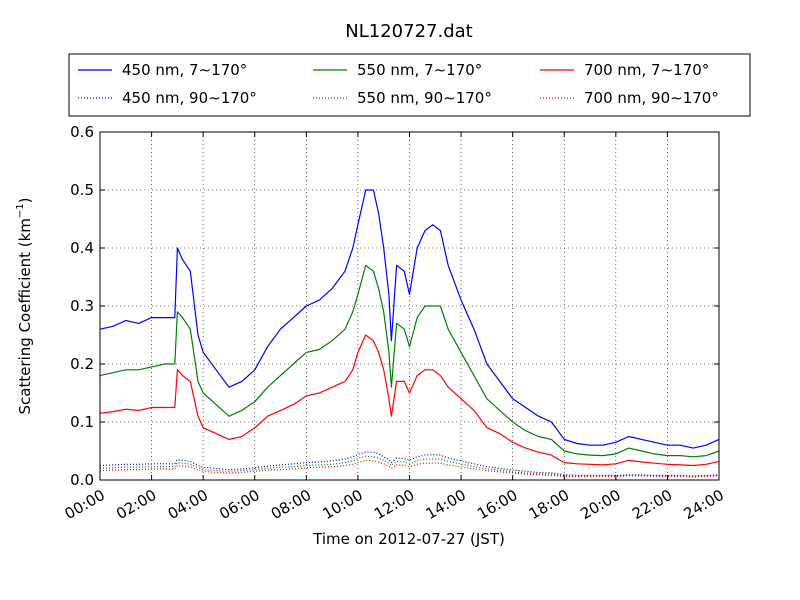 The image size is (800, 600). Describe the element at coordinates (82, 422) in the screenshot. I see `y-tick-label: 0.1` at that location.